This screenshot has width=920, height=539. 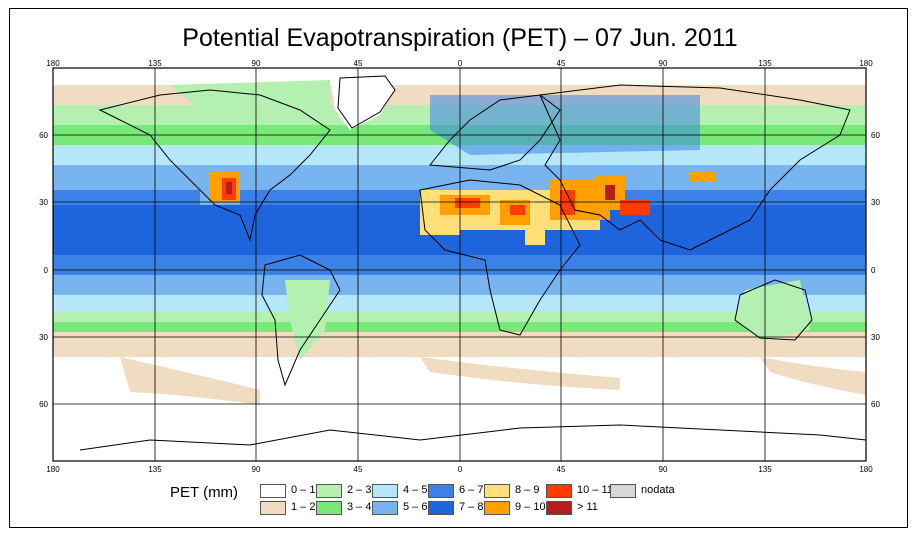 I want to click on legend-item-label: 0 – 1, so click(x=303, y=490).